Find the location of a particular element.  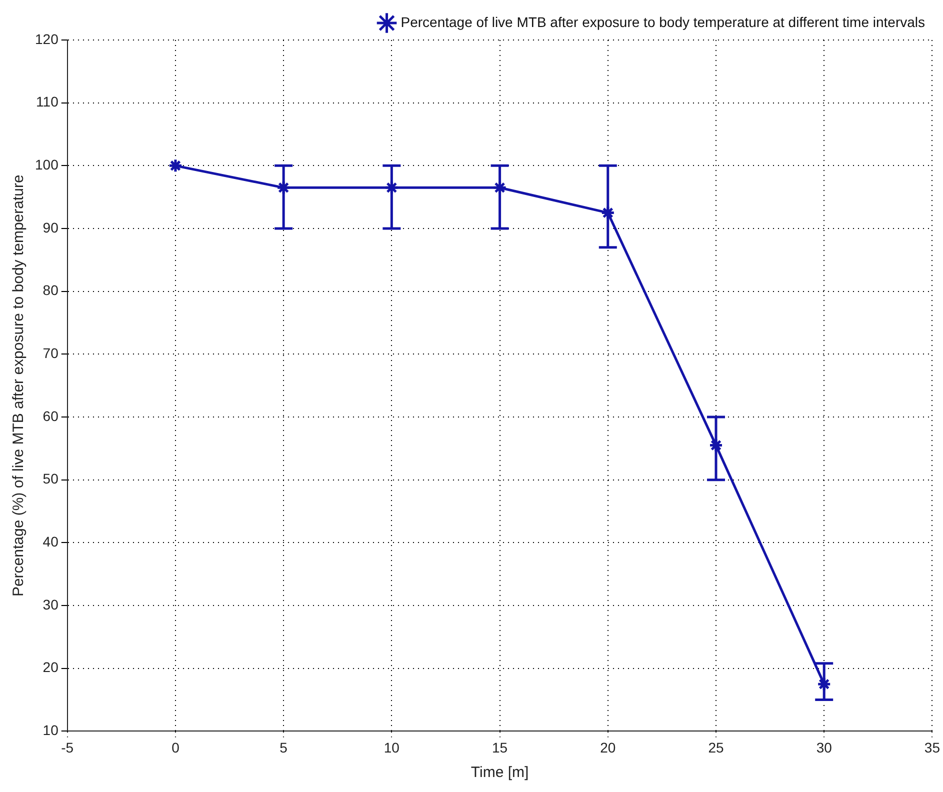

y-tick-label: 10 is located at coordinates (50, 730).